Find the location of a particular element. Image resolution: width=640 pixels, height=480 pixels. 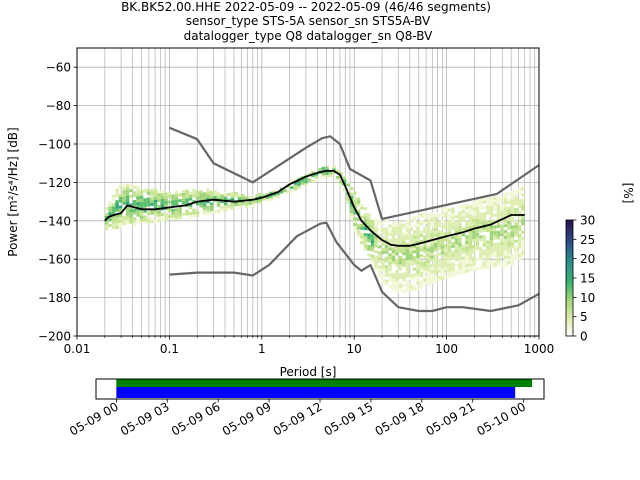

title-line-2: sensor_type STS-5A sensor_sn STS5A-BV is located at coordinates (308, 21).